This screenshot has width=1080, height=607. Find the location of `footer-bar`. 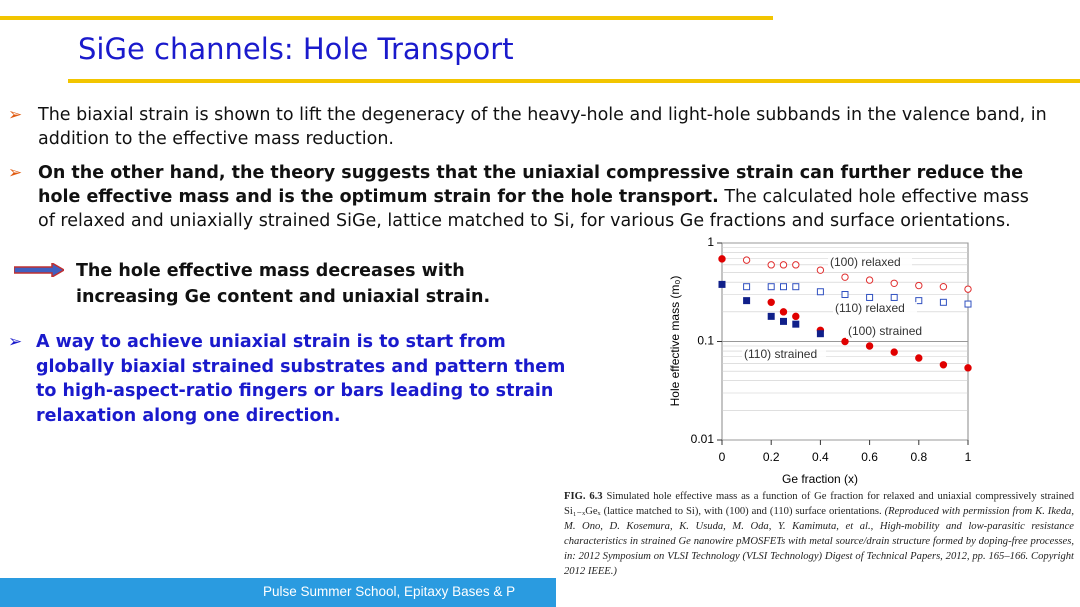

footer-bar is located at coordinates (278, 592).